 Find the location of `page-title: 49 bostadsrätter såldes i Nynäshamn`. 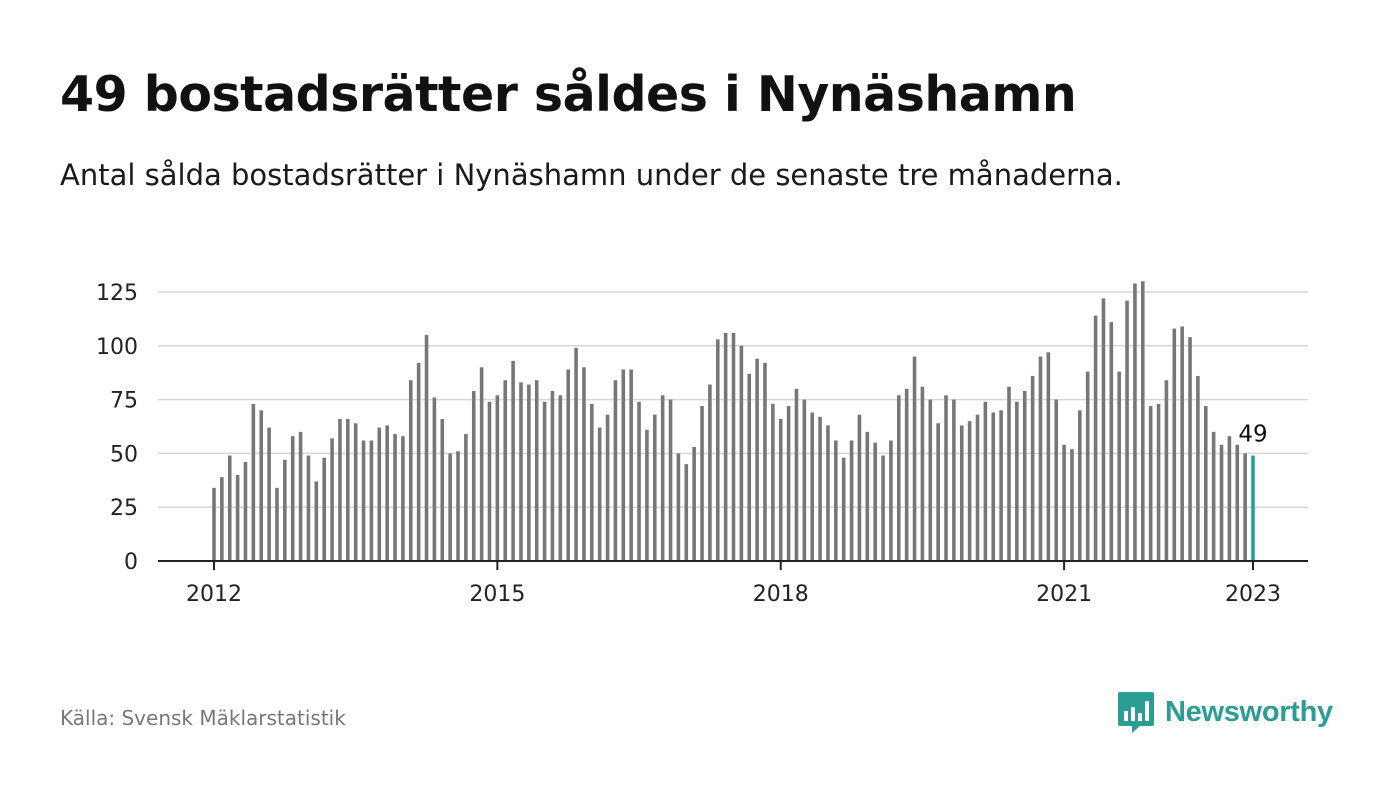

page-title: 49 bostadsrätter såldes i Nynäshamn is located at coordinates (568, 94).